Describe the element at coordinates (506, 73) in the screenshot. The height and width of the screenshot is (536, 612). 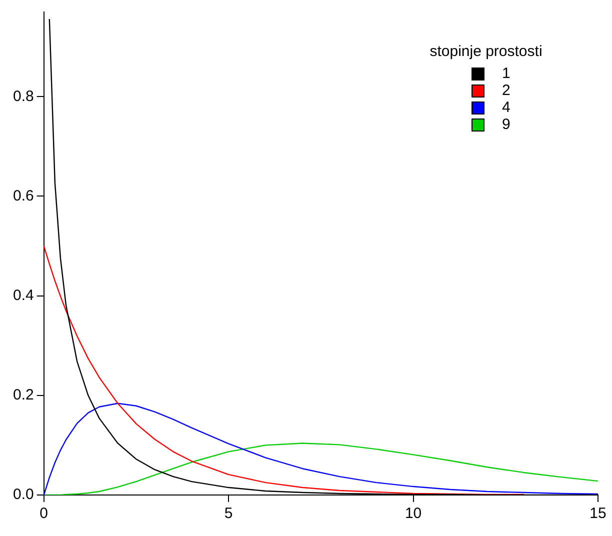
I see `legend-label: 1` at that location.